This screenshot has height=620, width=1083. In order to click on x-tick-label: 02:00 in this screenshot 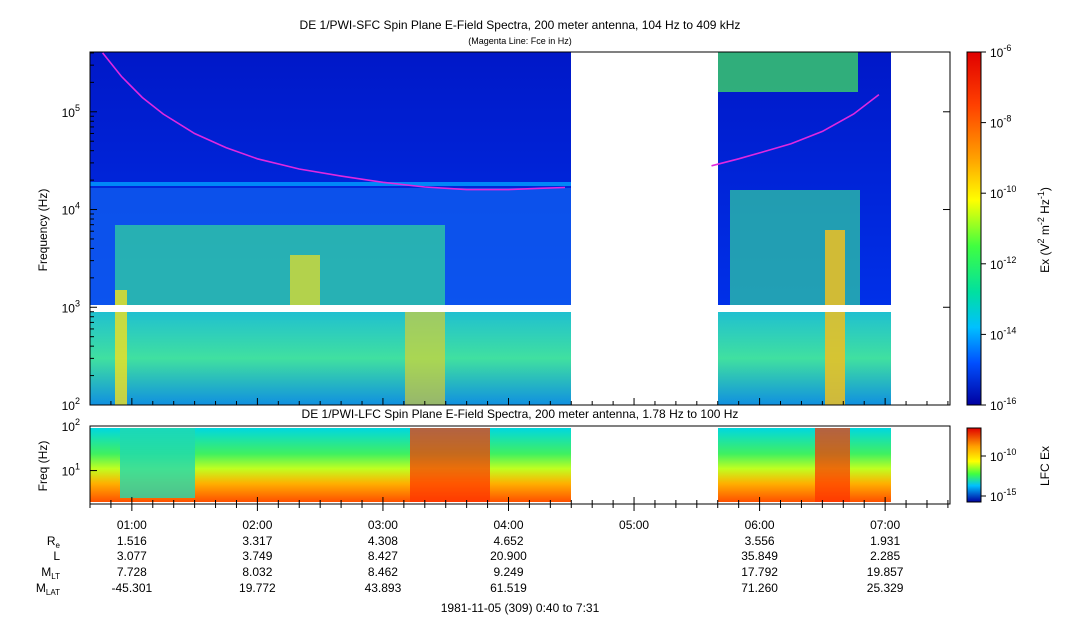, I will do `click(257, 525)`.